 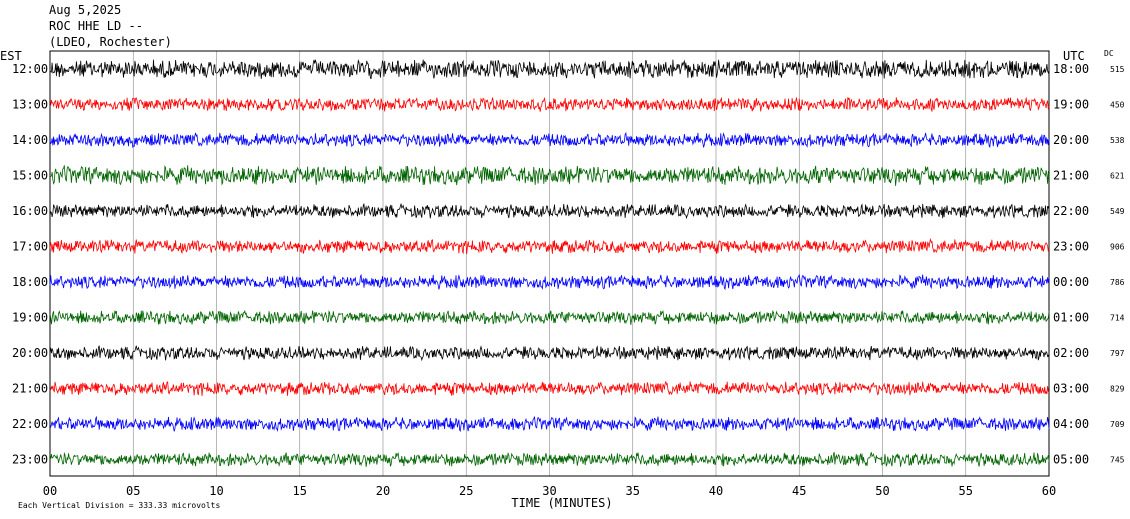 I want to click on est-label-20:00: 20:00, so click(x=30, y=353).